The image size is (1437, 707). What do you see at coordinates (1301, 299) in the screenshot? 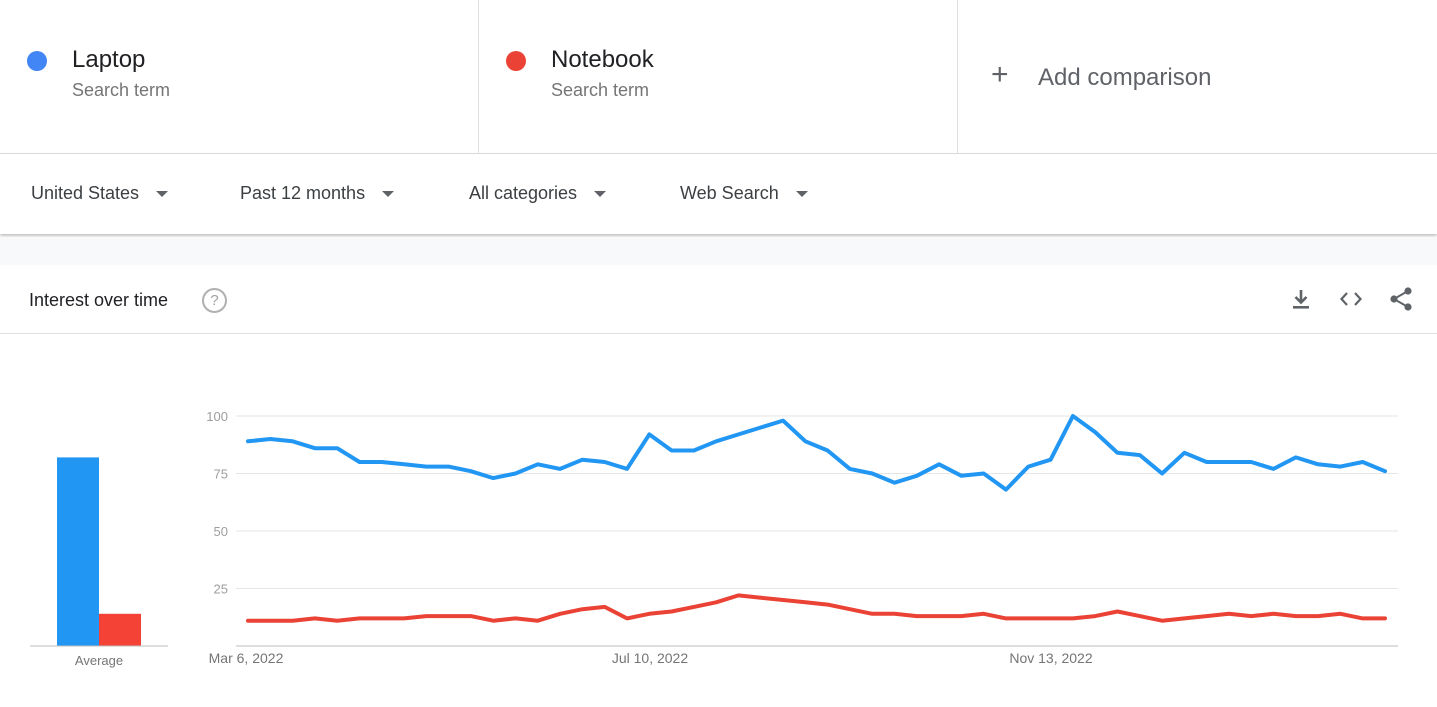
I see `download-icon` at bounding box center [1301, 299].